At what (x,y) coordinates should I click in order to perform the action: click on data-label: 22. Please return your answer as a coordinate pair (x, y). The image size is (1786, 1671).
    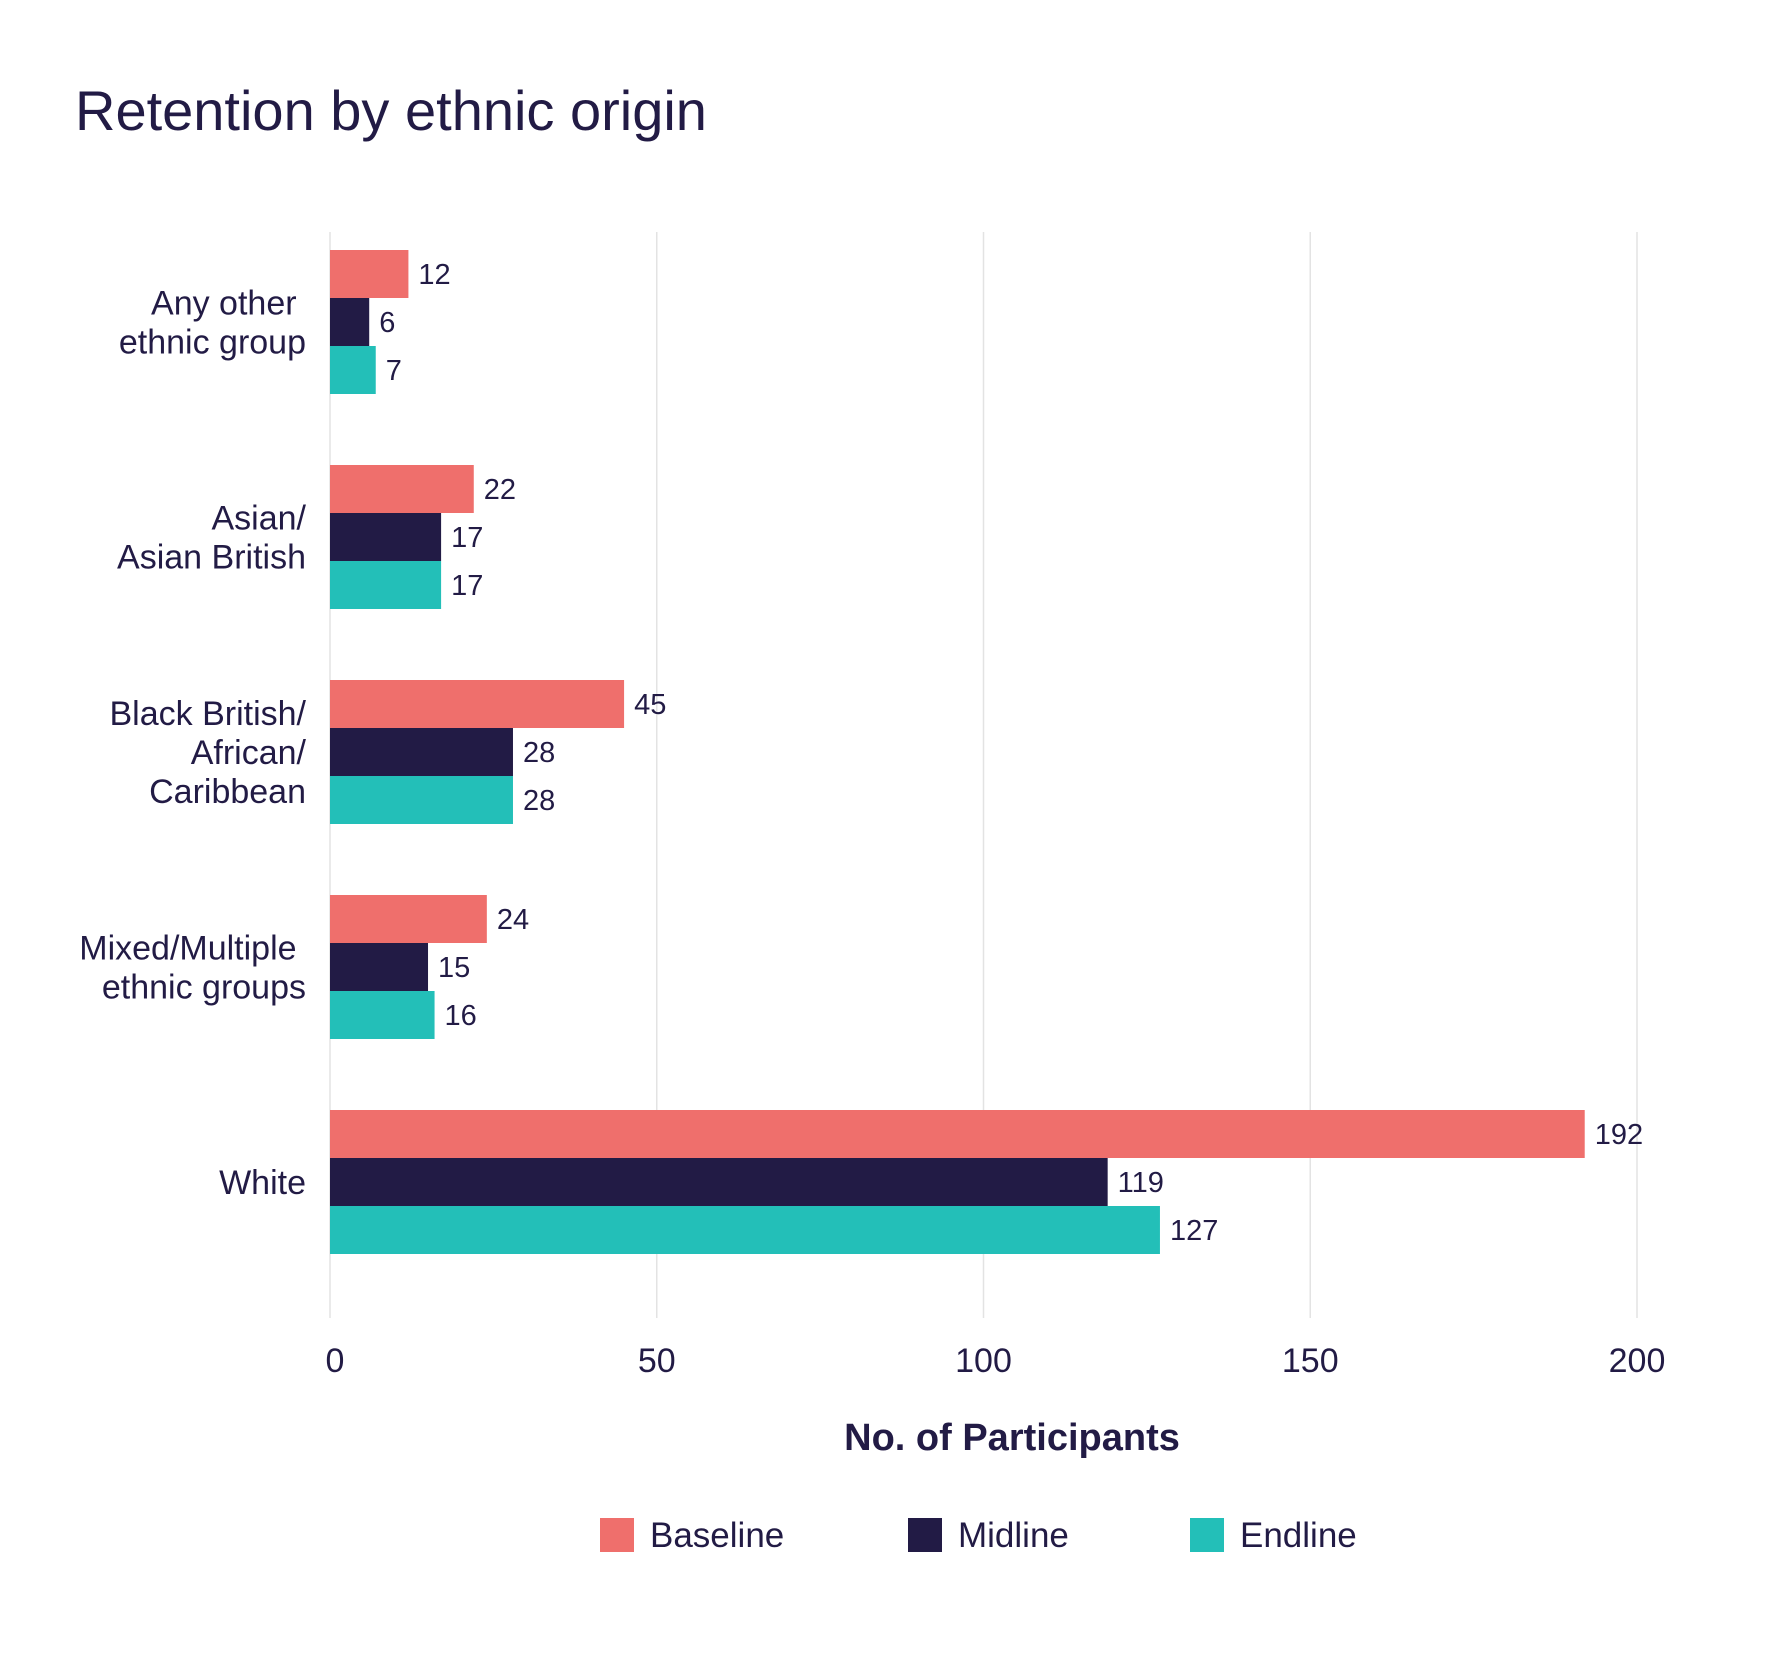
    Looking at the image, I should click on (500, 490).